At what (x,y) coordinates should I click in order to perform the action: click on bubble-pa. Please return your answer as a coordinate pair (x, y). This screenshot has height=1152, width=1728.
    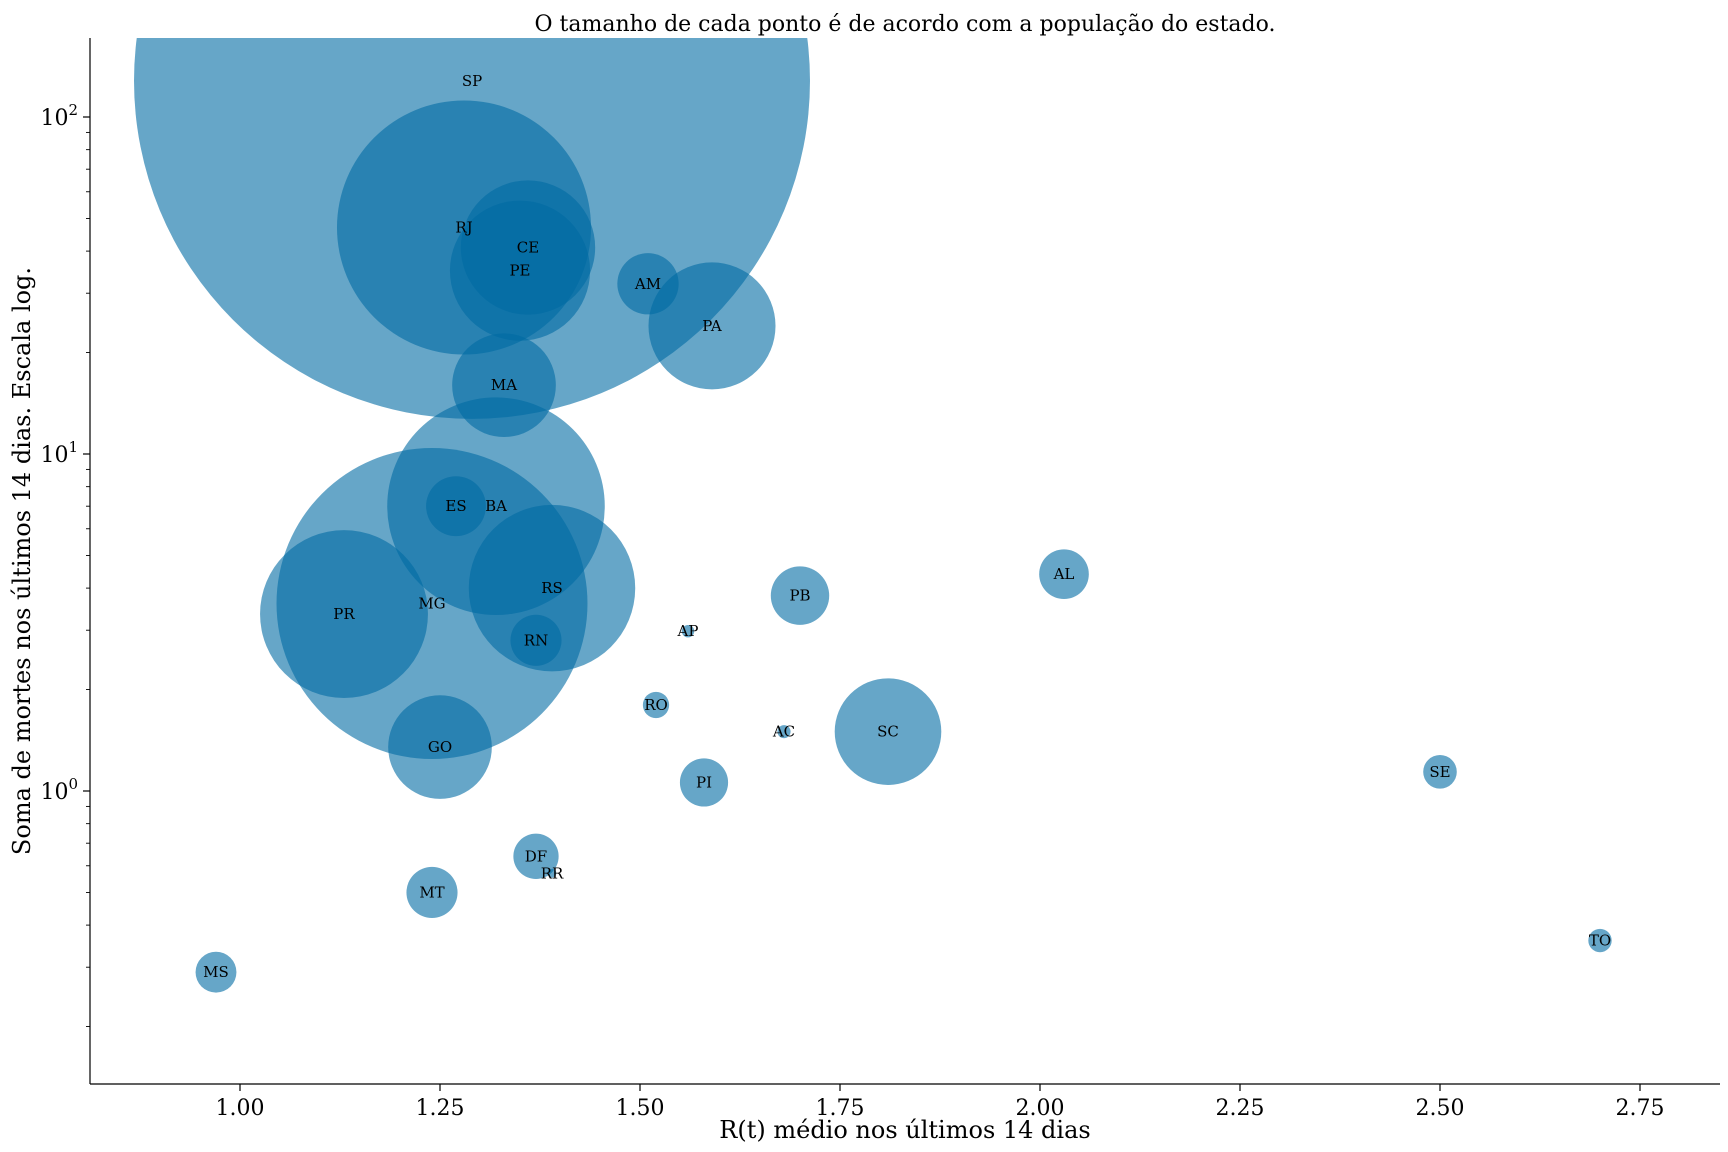
    Looking at the image, I should click on (712, 326).